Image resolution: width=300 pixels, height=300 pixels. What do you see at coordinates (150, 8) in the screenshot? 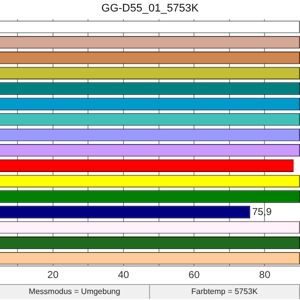
I see `chart-title: GG-D55_01_5753K` at bounding box center [150, 8].